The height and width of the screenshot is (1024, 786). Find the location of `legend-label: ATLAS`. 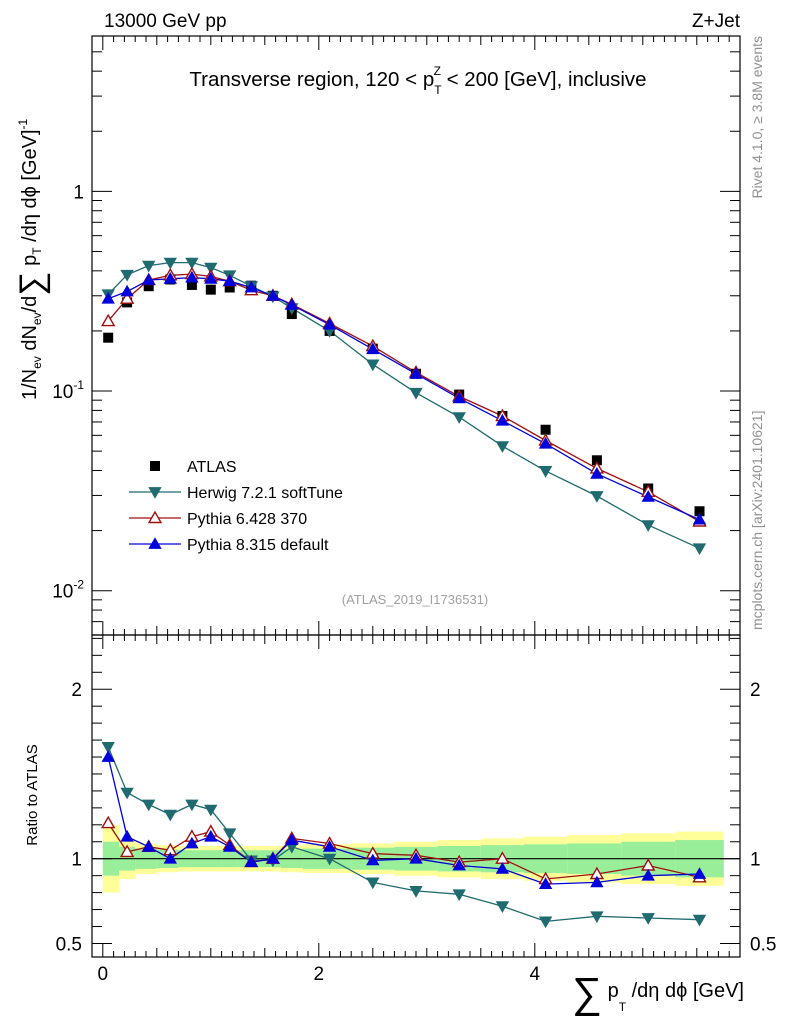

legend-label: ATLAS is located at coordinates (212, 467).